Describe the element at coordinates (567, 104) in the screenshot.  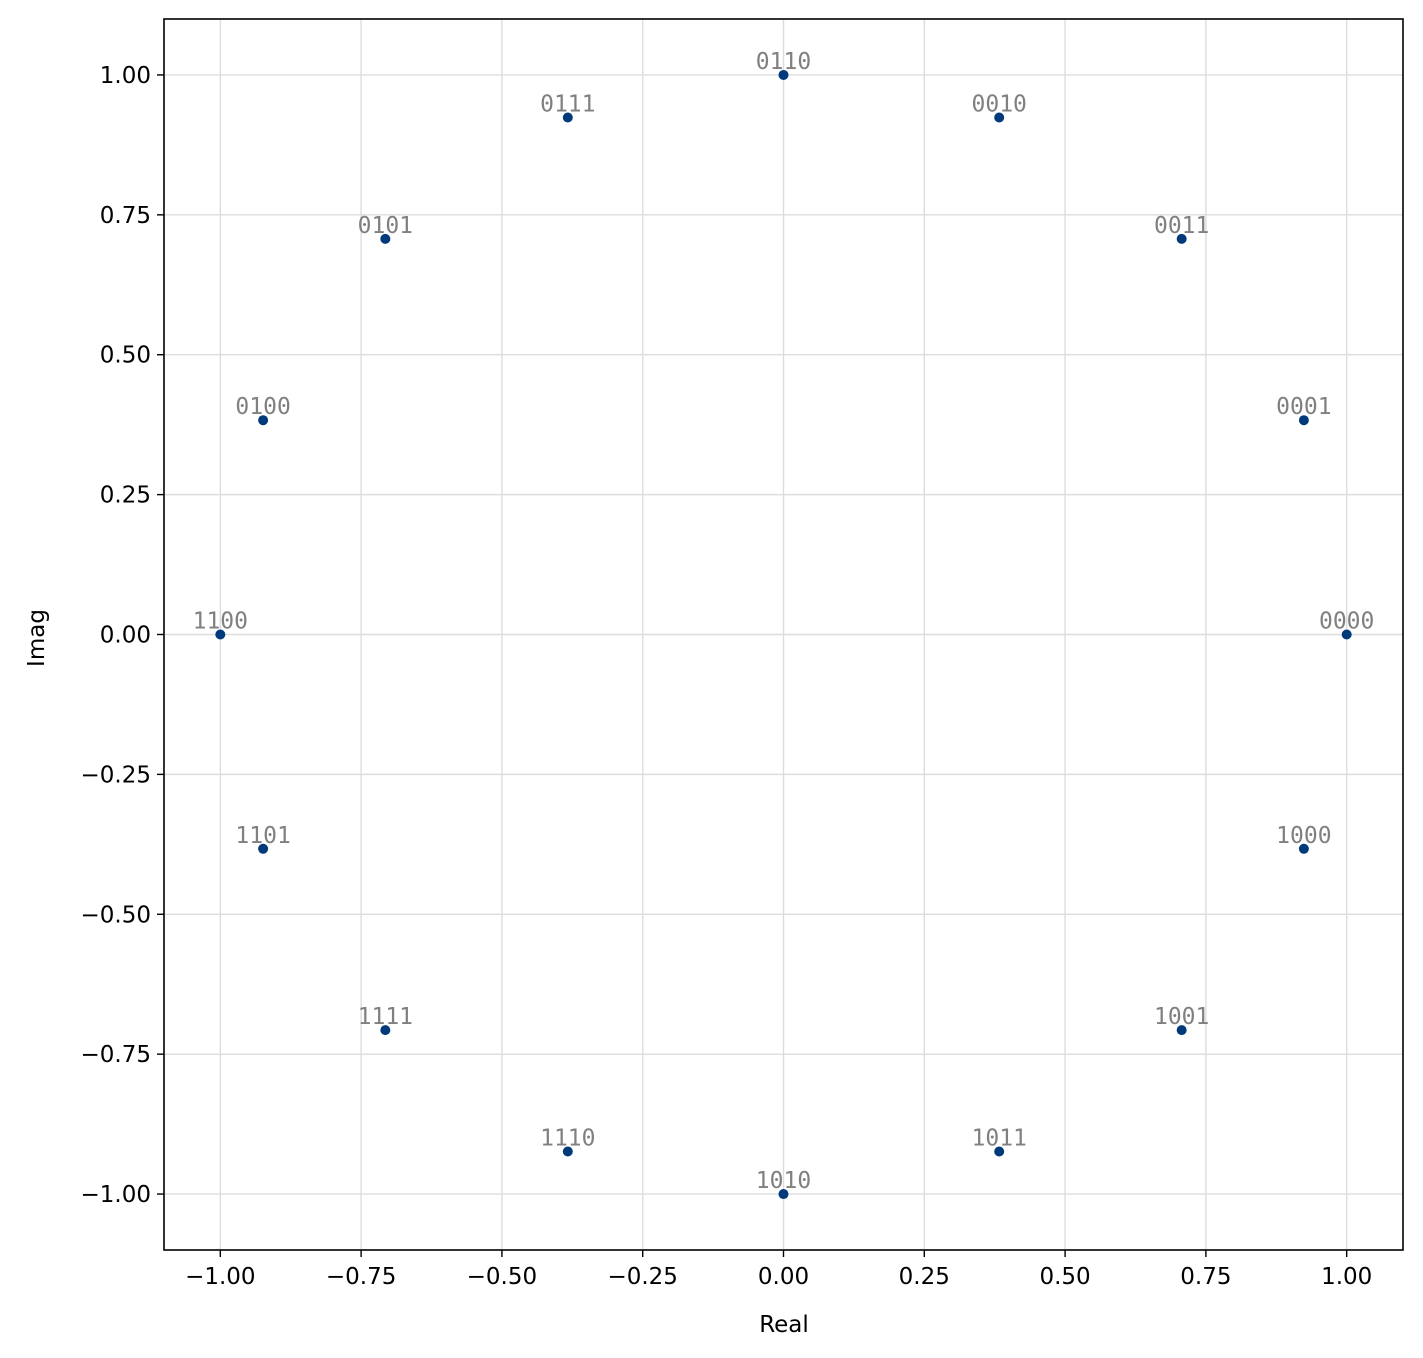
I see `point-label: 0111` at that location.